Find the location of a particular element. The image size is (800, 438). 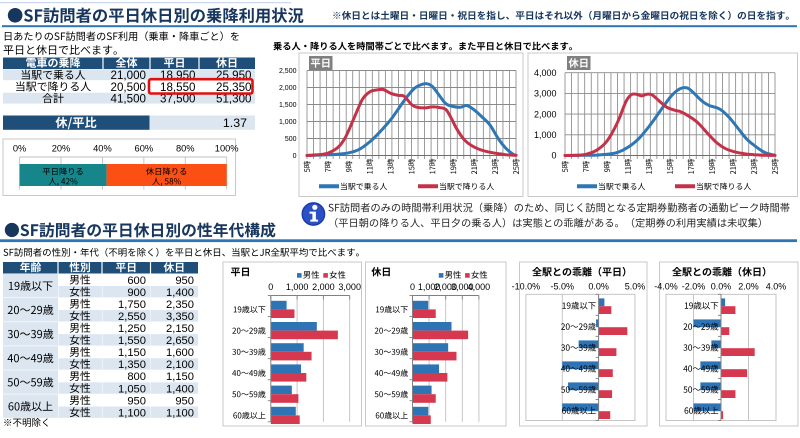

svg-text: 800 is located at coordinates (136, 377).